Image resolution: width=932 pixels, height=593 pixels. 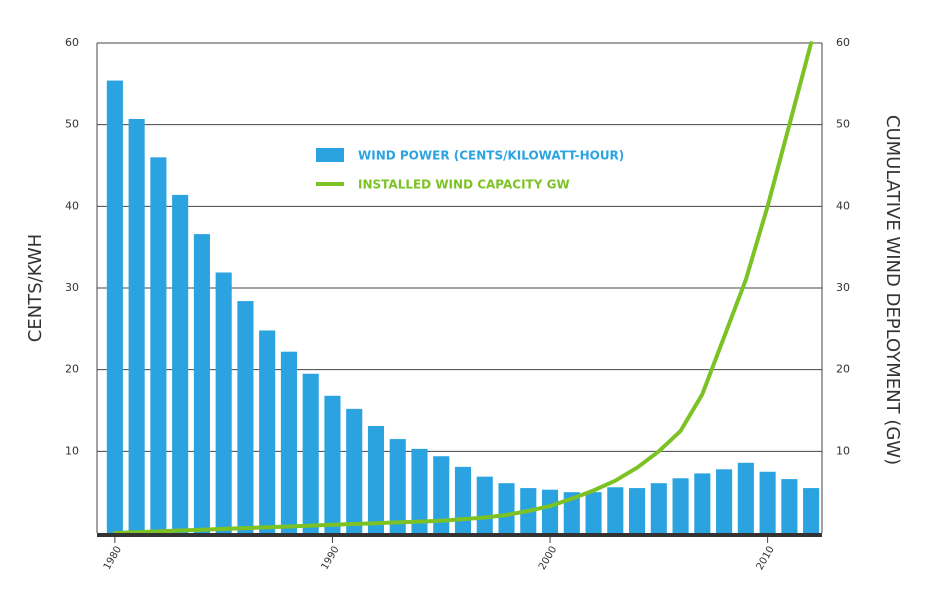 I want to click on legend-label: WIND POWER (CENTS/KILOWATT-HOUR), so click(x=491, y=156).